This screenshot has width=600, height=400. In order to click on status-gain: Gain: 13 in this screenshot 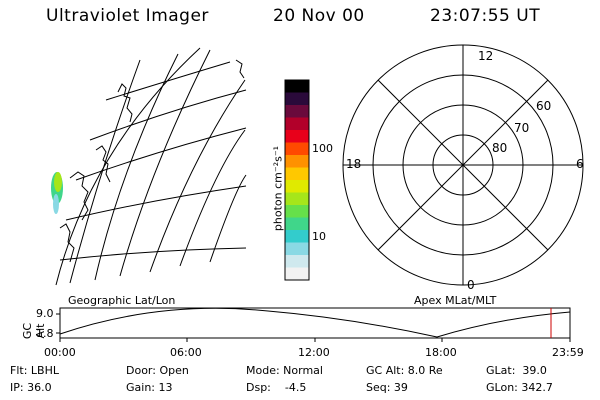, I will do `click(149, 387)`.